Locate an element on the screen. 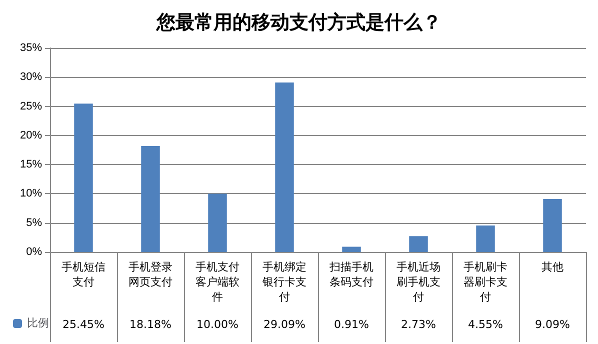 The height and width of the screenshot is (344, 598). y-tick-label: 25% is located at coordinates (31, 106).